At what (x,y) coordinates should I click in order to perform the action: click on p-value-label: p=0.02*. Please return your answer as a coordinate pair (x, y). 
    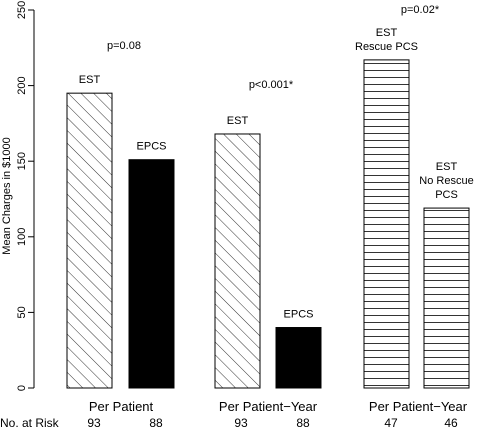
    Looking at the image, I should click on (420, 10).